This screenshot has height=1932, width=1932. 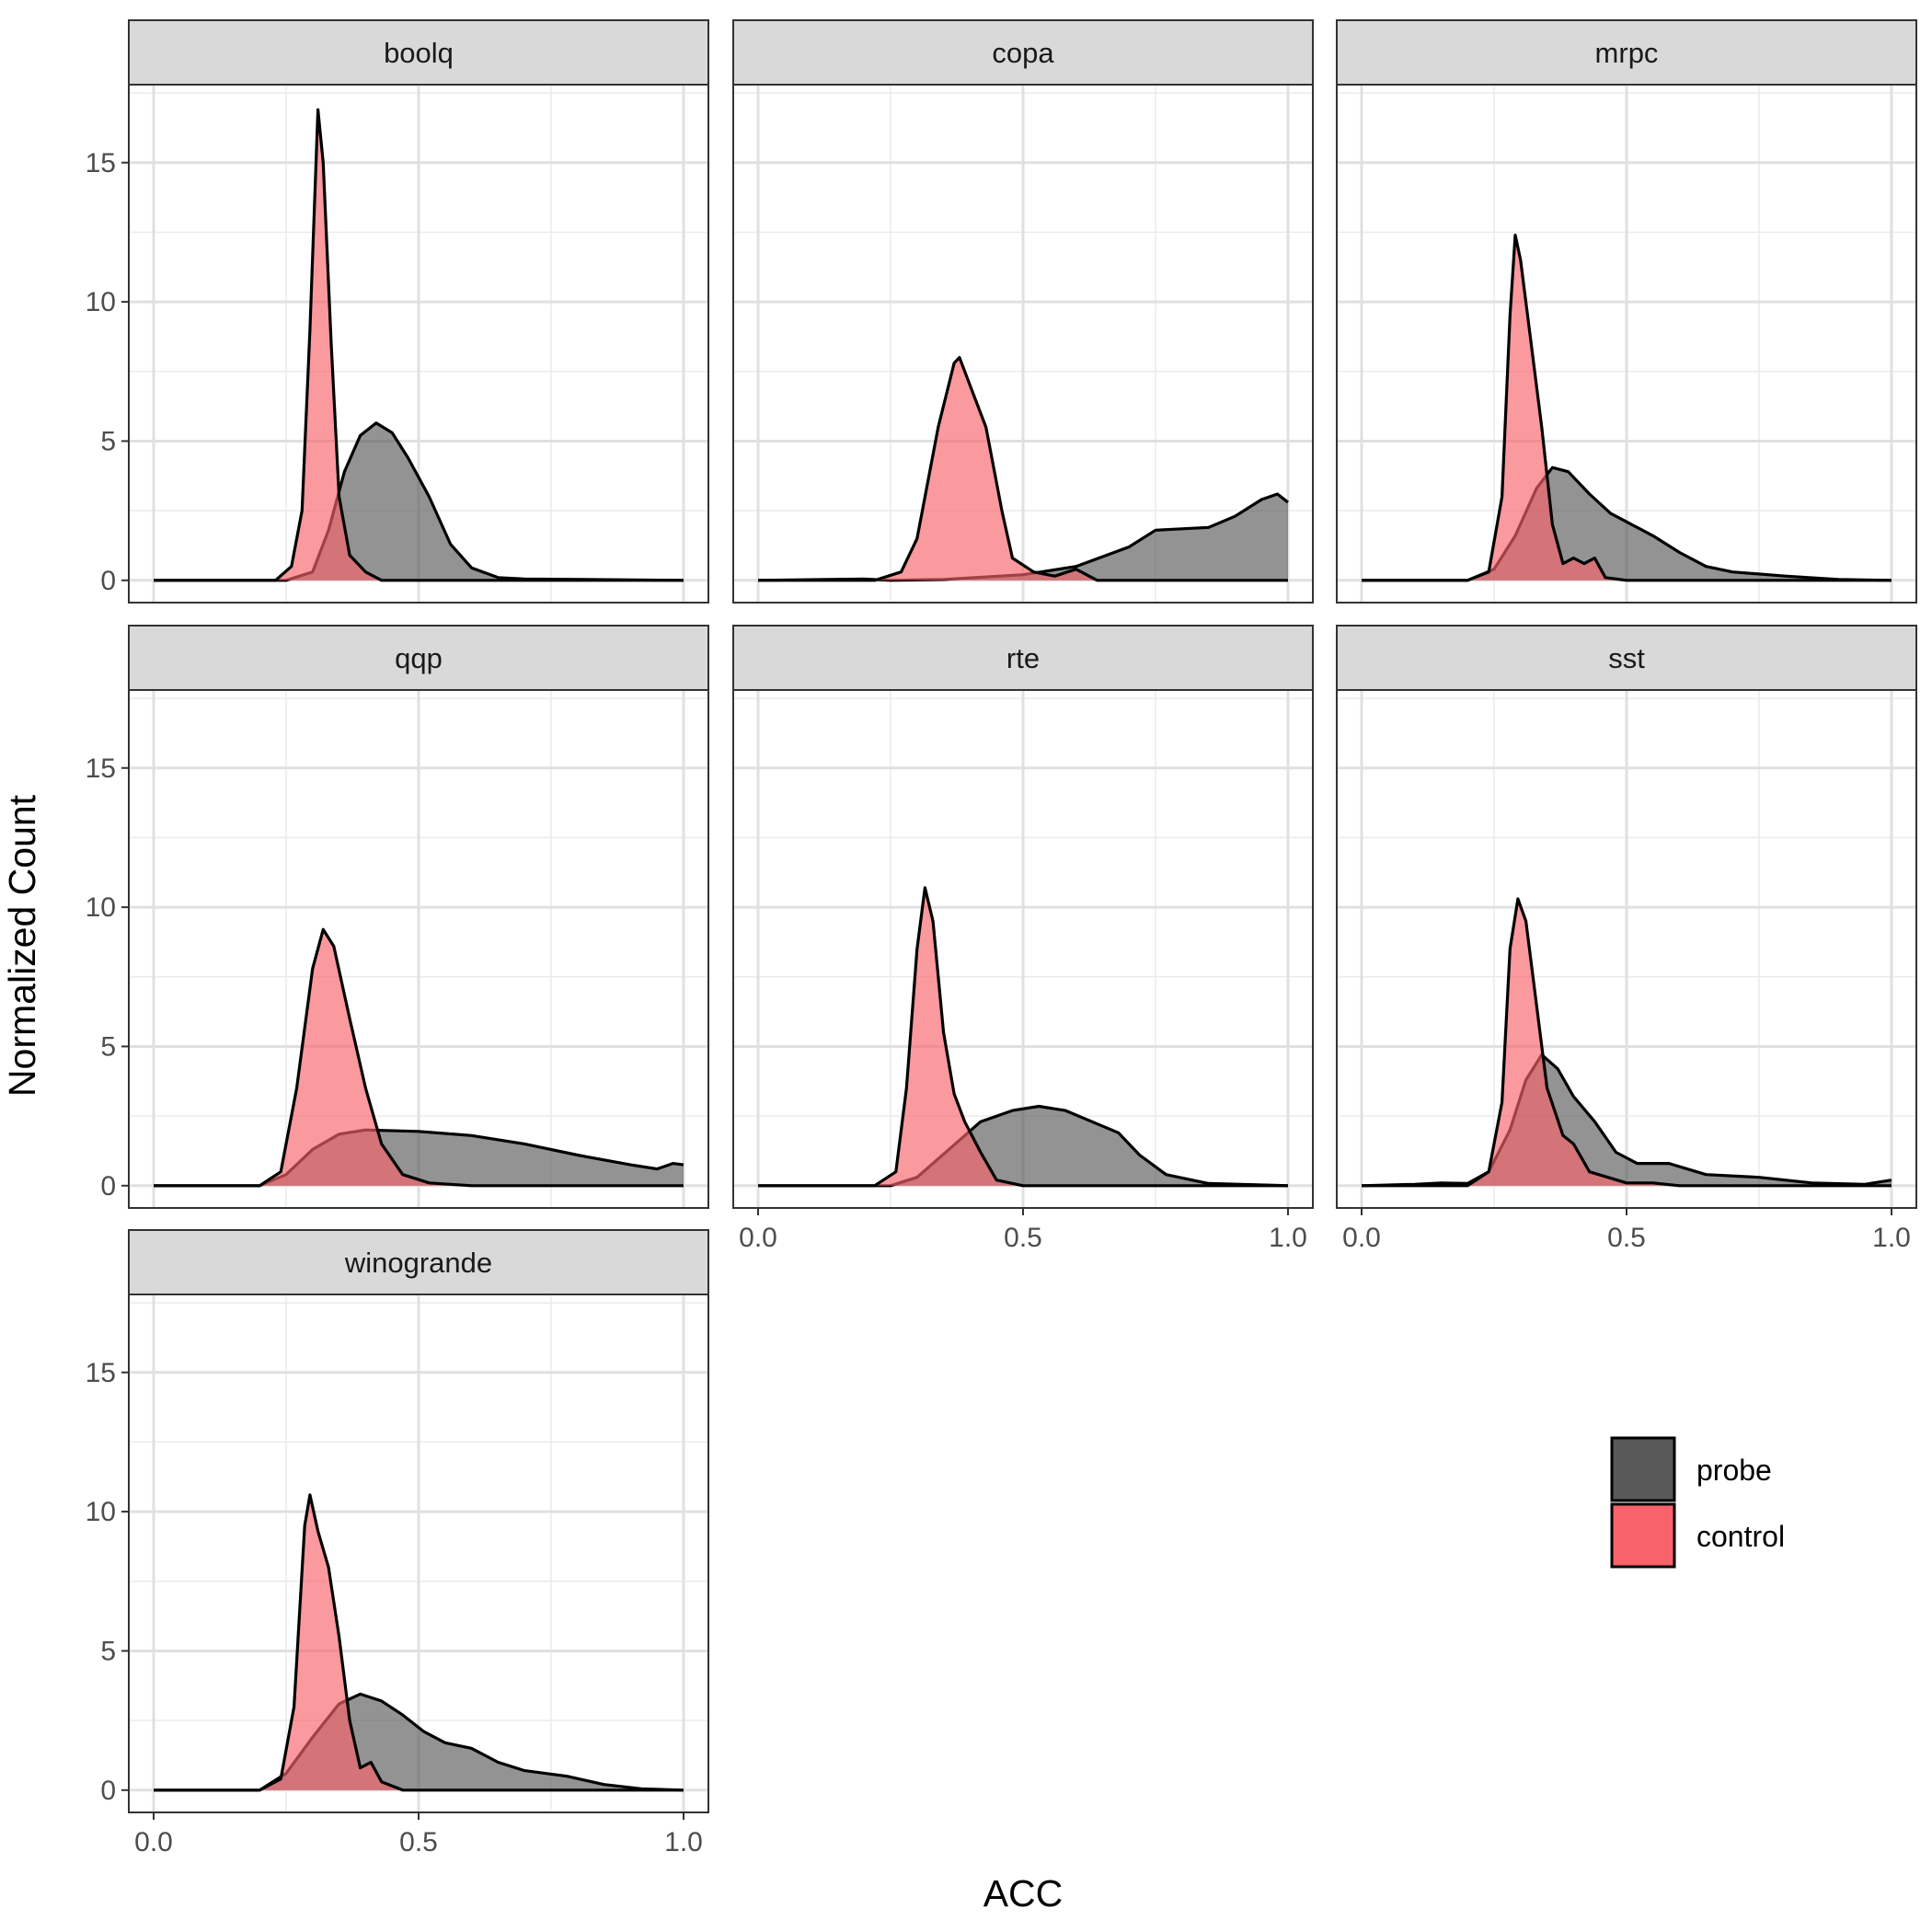 I want to click on x-axis-title: ACC, so click(x=1023, y=1893).